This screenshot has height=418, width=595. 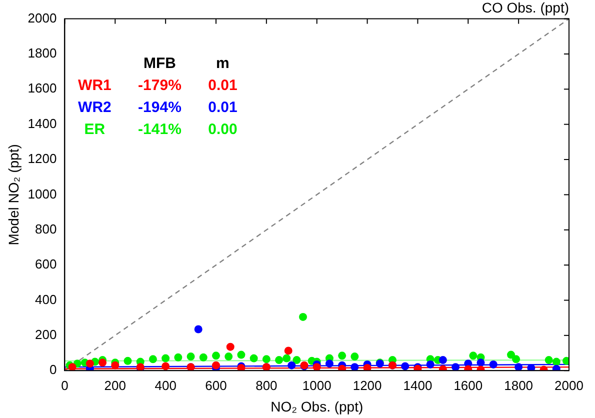 I want to click on x-tick-label: 2000, so click(x=569, y=385).